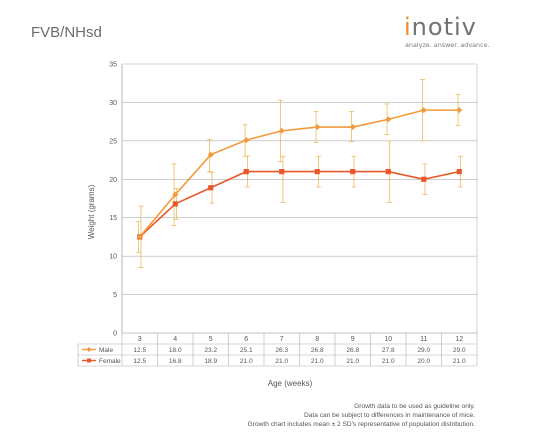  What do you see at coordinates (113, 218) in the screenshot?
I see `y-tick-label: 15` at bounding box center [113, 218].